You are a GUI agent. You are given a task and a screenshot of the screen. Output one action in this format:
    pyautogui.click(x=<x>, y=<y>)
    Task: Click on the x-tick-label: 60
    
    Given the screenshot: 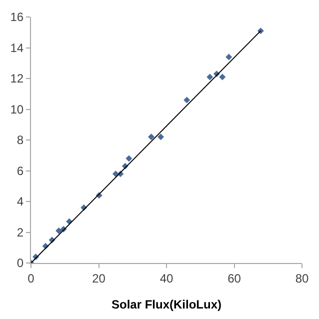 What is the action you would take?
    pyautogui.click(x=235, y=278)
    